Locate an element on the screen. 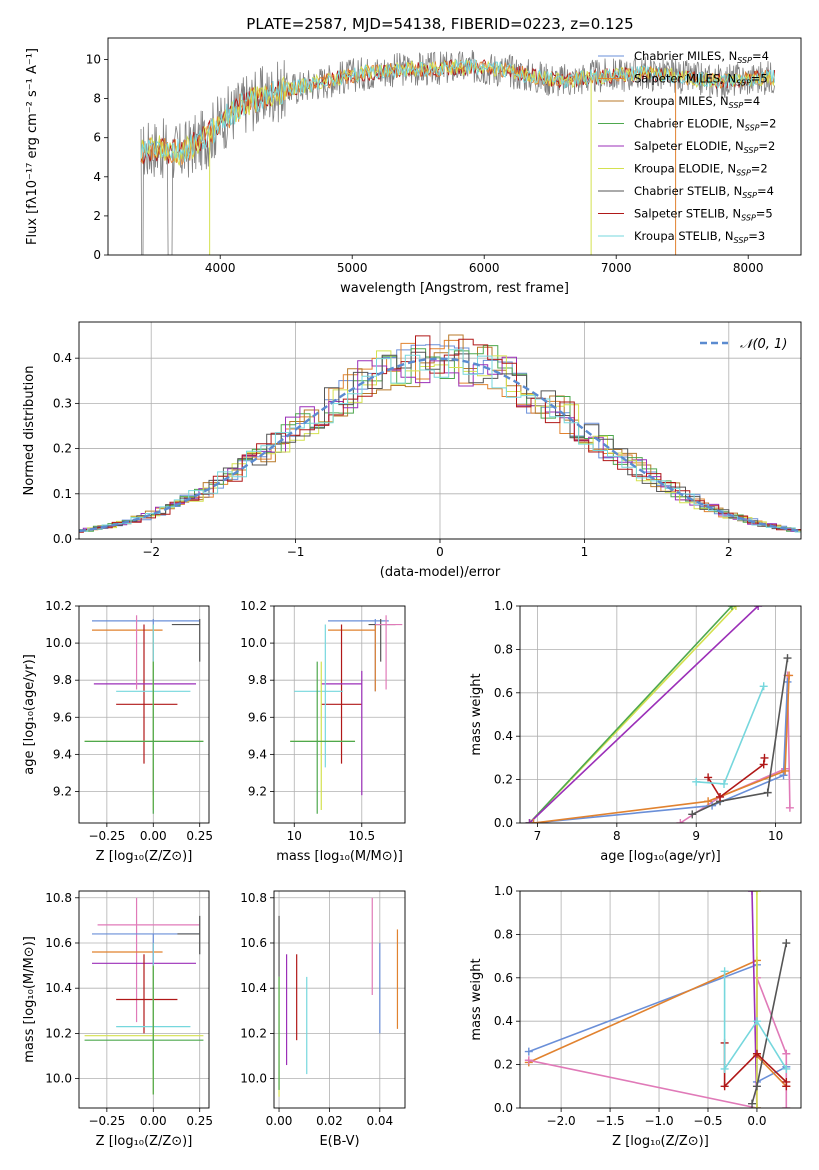  y-axis-label: Flux [fλ10⁻¹⁷ erg cm⁻² s⁻¹ A⁻¹] is located at coordinates (32, 146).